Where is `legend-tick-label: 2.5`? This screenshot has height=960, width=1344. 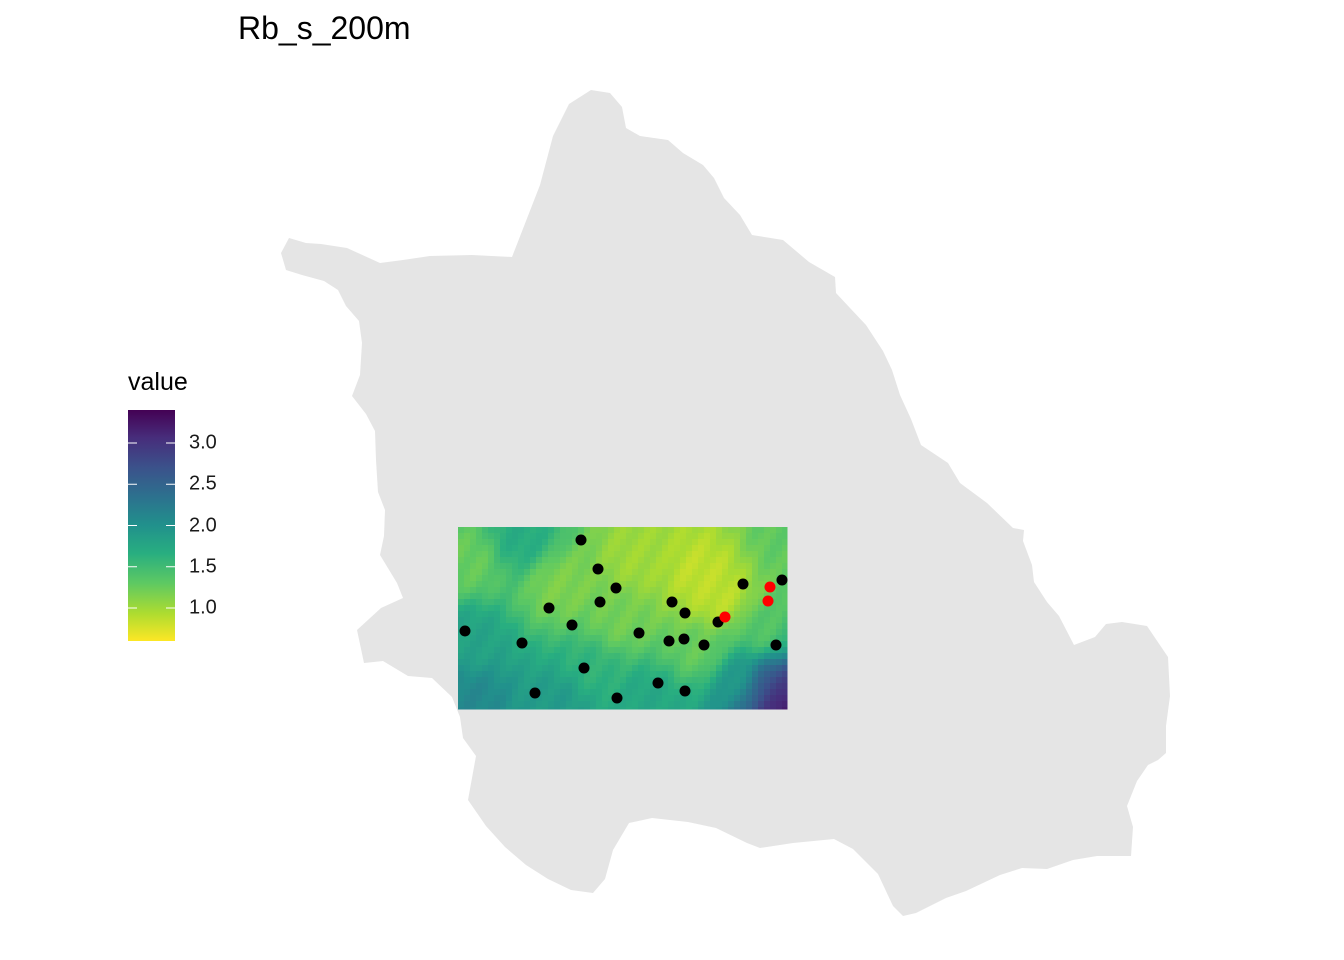 legend-tick-label: 2.5 is located at coordinates (203, 483).